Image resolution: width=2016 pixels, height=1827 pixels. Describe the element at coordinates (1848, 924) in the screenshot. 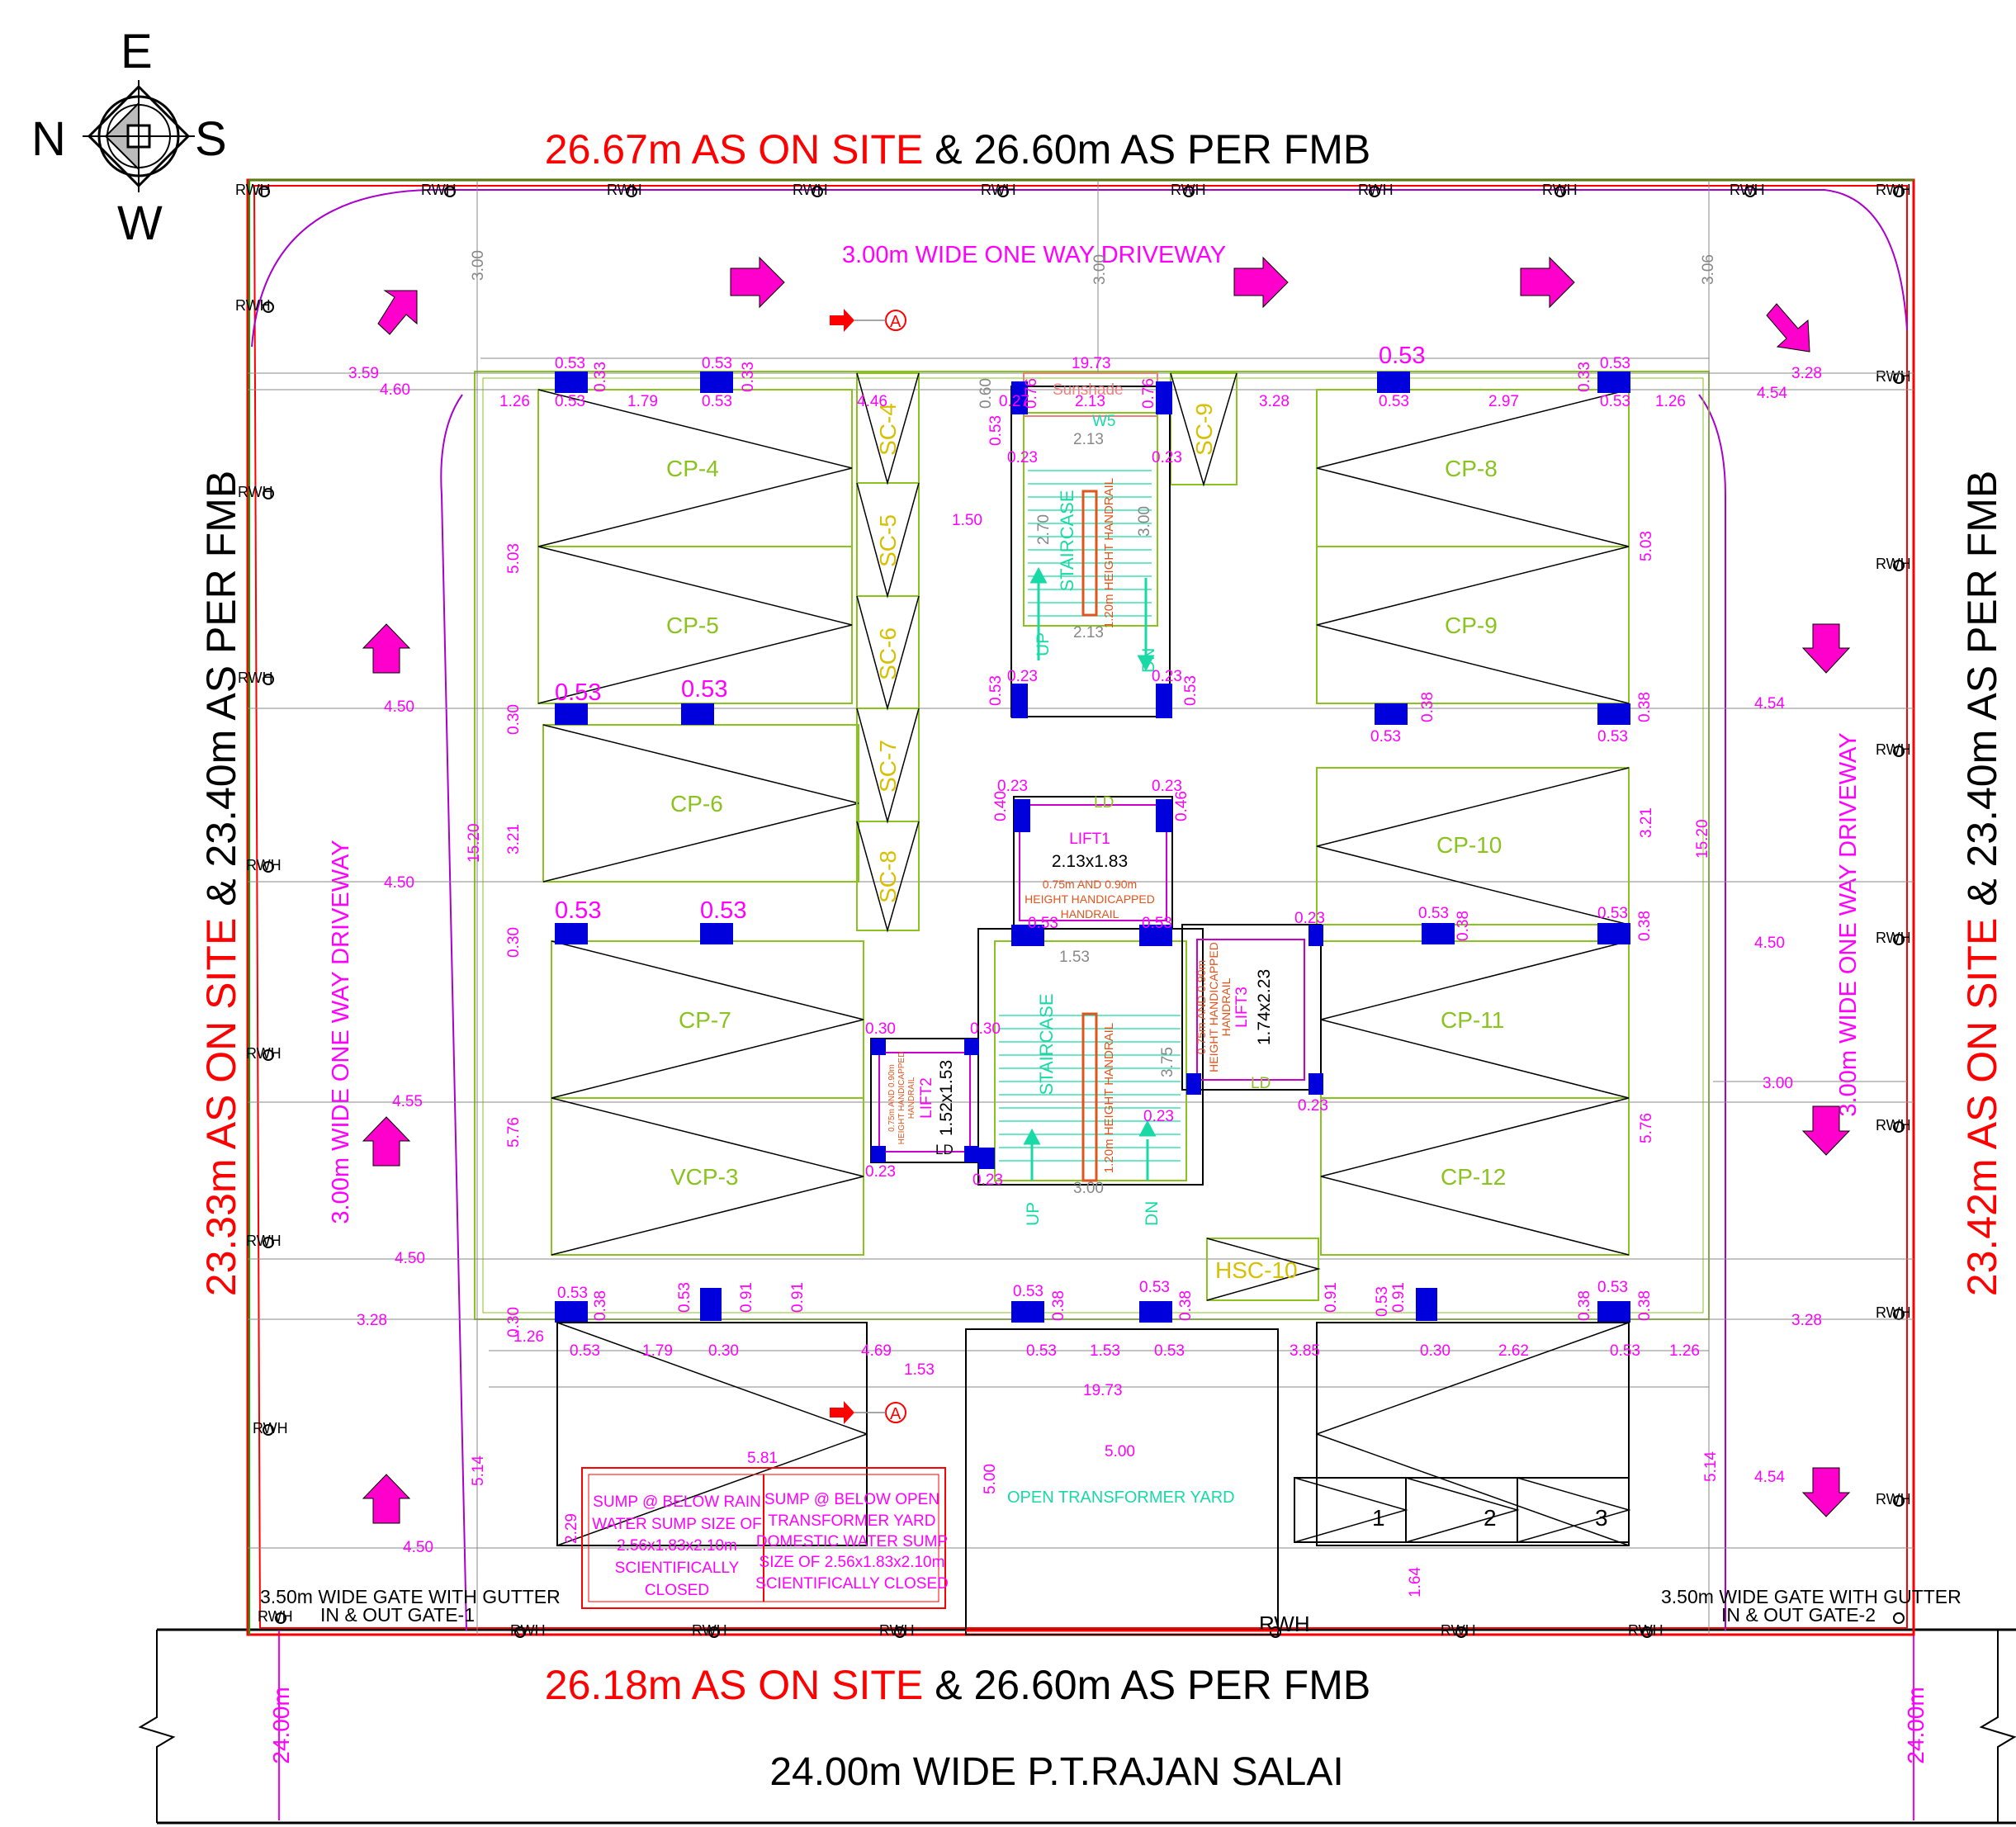

I see `right-driveway-label: 3.00m WIDE ONE WAY DRIVEWAY` at that location.